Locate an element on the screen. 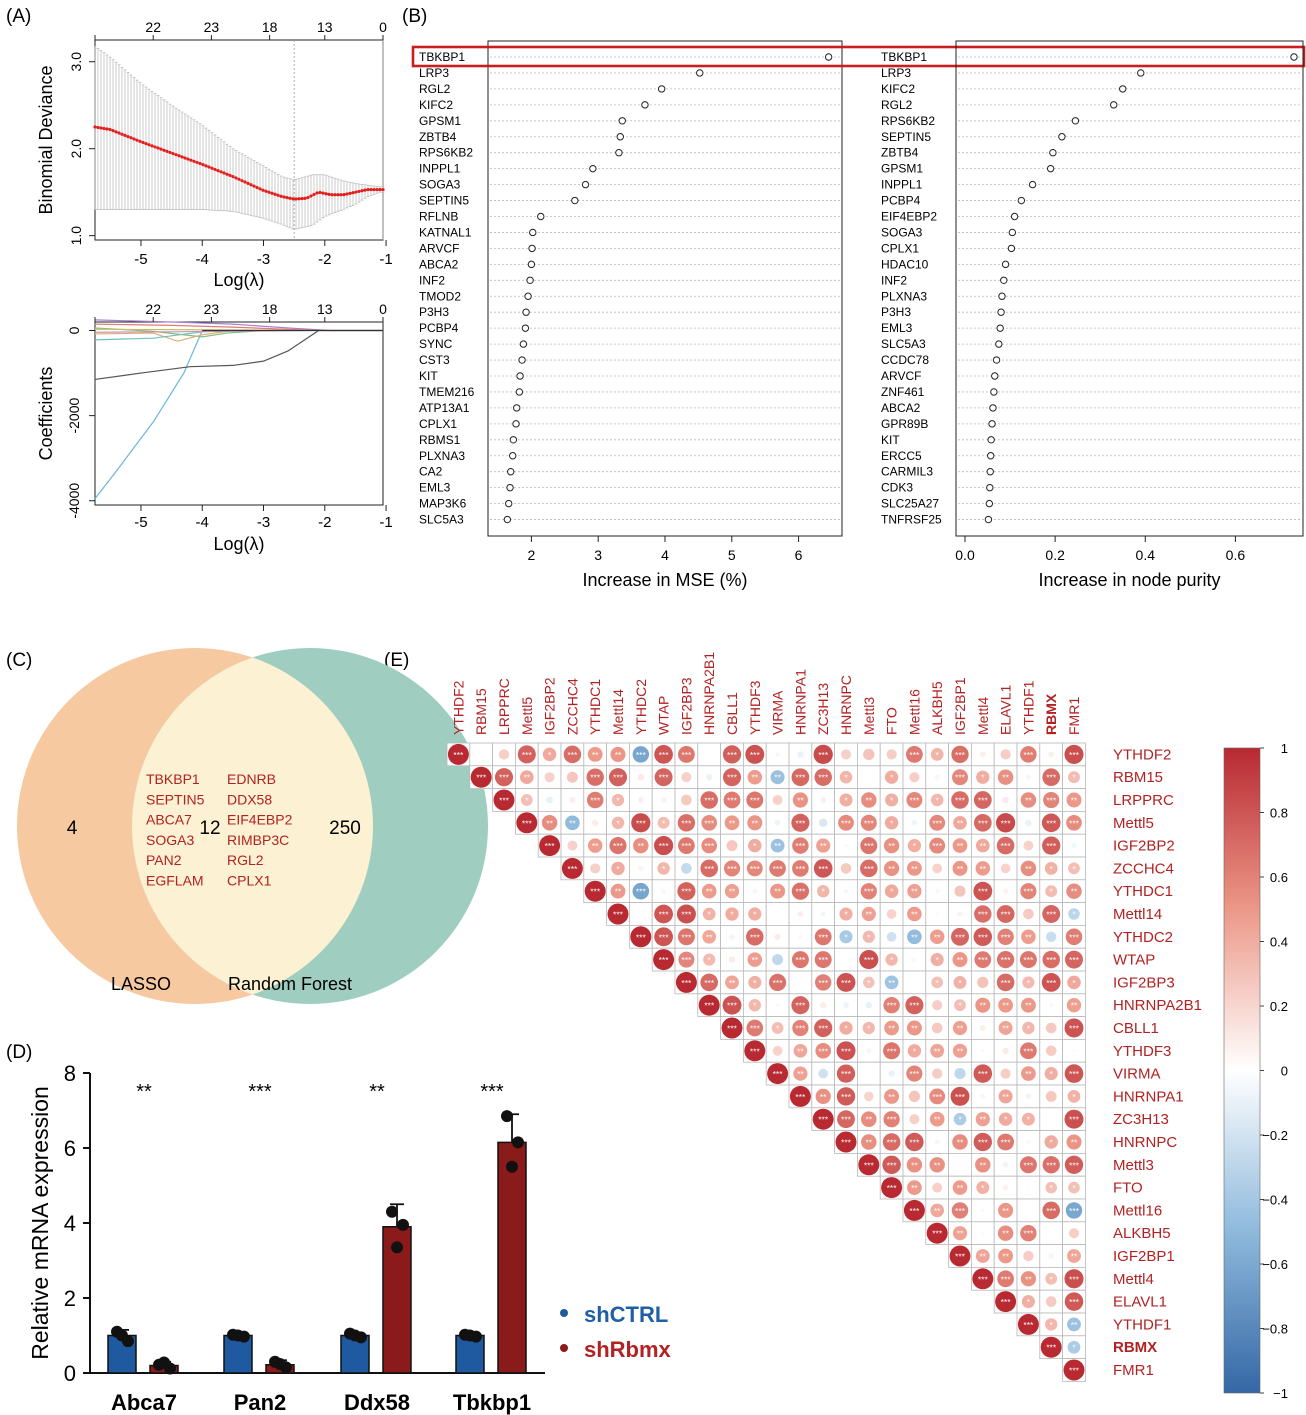  colorbar-tick-label: 0 is located at coordinates (1284, 1071).